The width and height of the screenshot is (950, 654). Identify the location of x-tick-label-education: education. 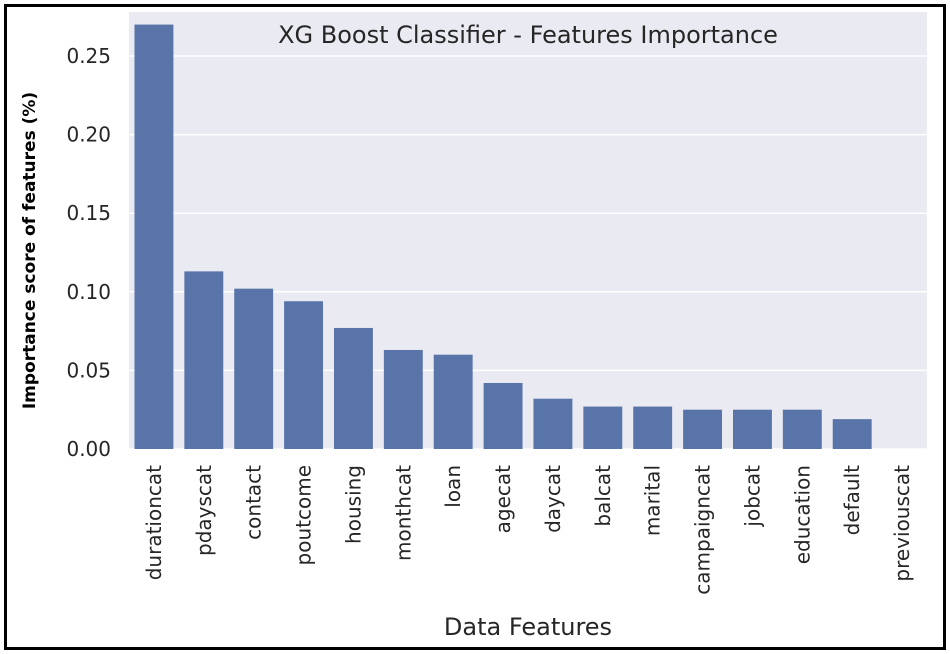
(802, 514).